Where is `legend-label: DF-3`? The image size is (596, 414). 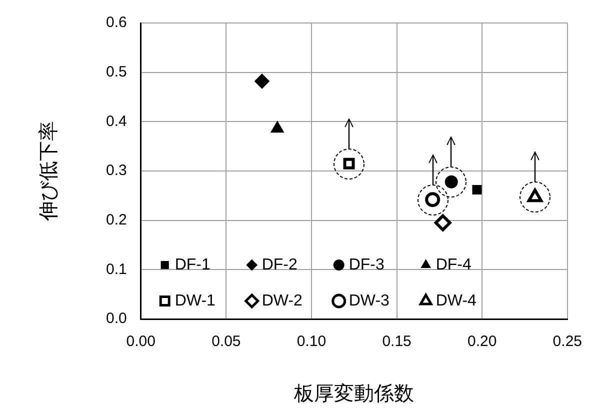 legend-label: DF-3 is located at coordinates (366, 265).